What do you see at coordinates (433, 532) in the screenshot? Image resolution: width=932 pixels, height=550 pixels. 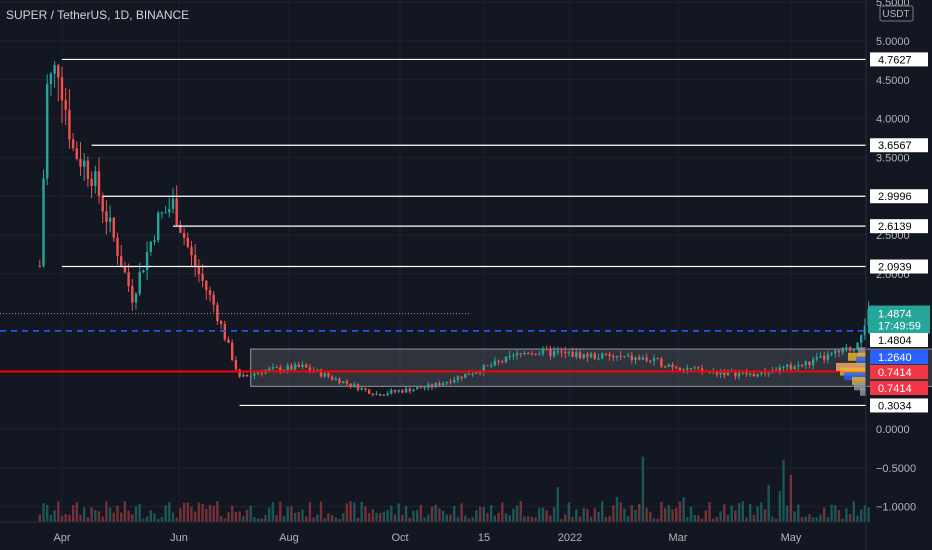 I see `time-axis: Apr Jun Aug Oct 15 2022 Mar May` at bounding box center [433, 532].